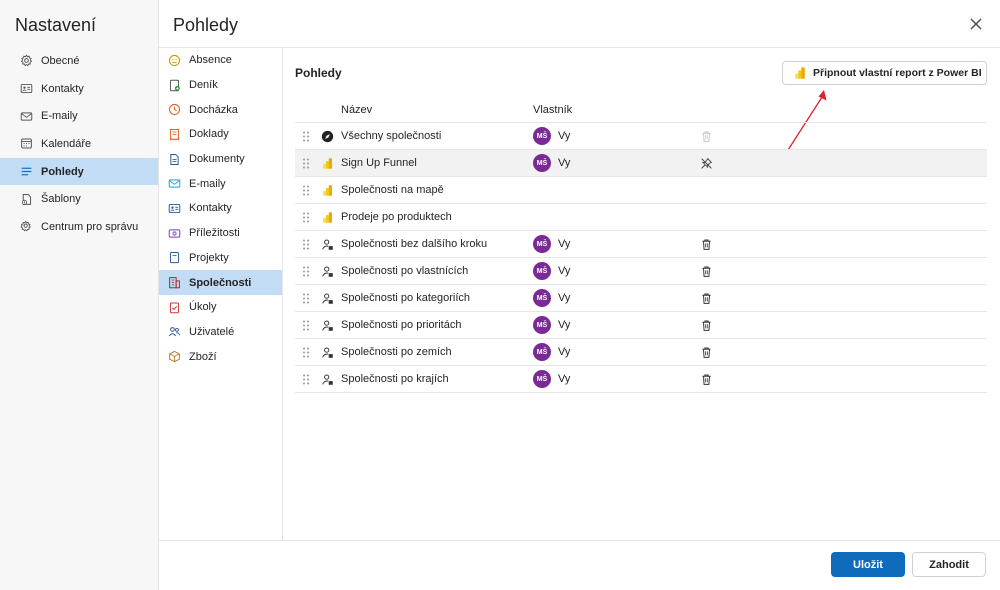 This screenshot has height=590, width=1000. Describe the element at coordinates (396, 217) in the screenshot. I see `view-name: Prodeje po produktech` at that location.